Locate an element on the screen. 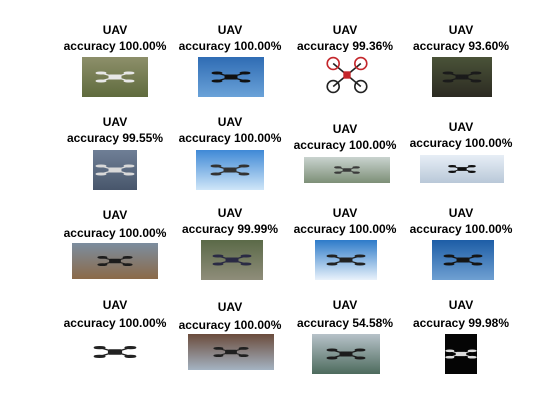 The height and width of the screenshot is (420, 560). tile-accuracy: accuracy 93.60% is located at coordinates (461, 46).